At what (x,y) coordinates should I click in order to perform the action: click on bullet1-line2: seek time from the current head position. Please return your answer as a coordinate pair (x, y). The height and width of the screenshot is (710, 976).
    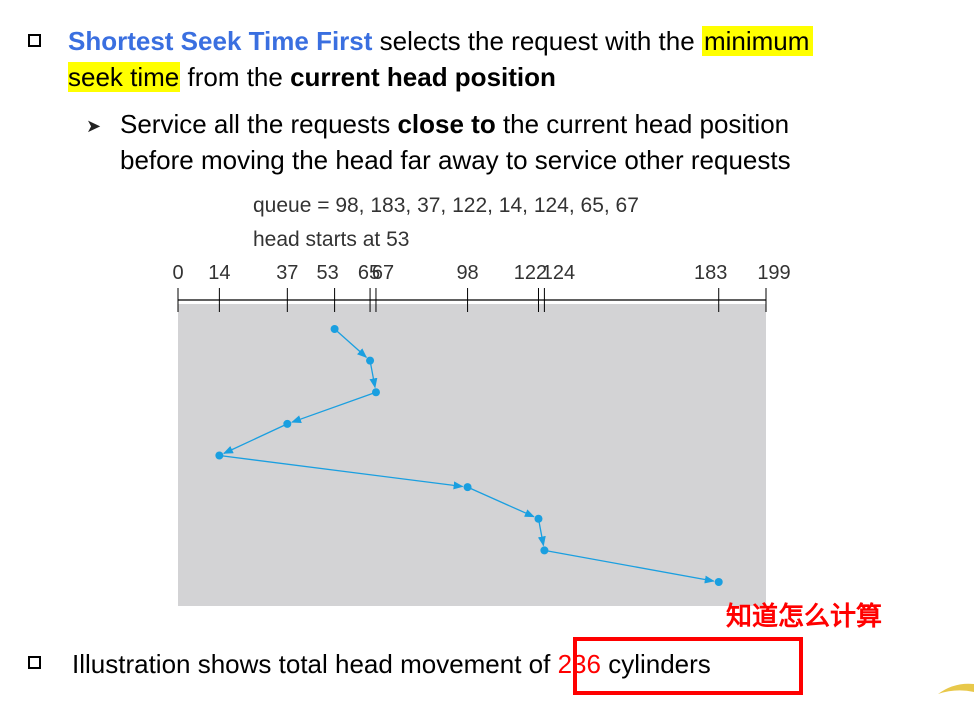
    Looking at the image, I should click on (312, 77).